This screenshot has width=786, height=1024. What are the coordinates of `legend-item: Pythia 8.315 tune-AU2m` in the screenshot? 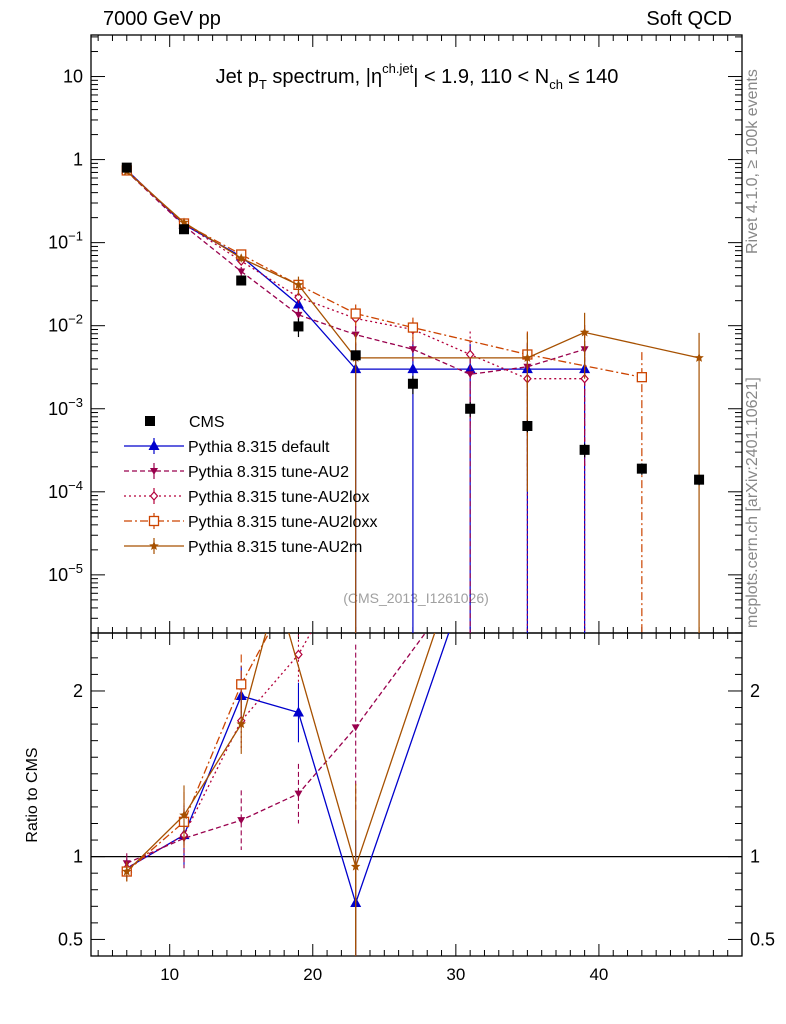 It's located at (243, 547).